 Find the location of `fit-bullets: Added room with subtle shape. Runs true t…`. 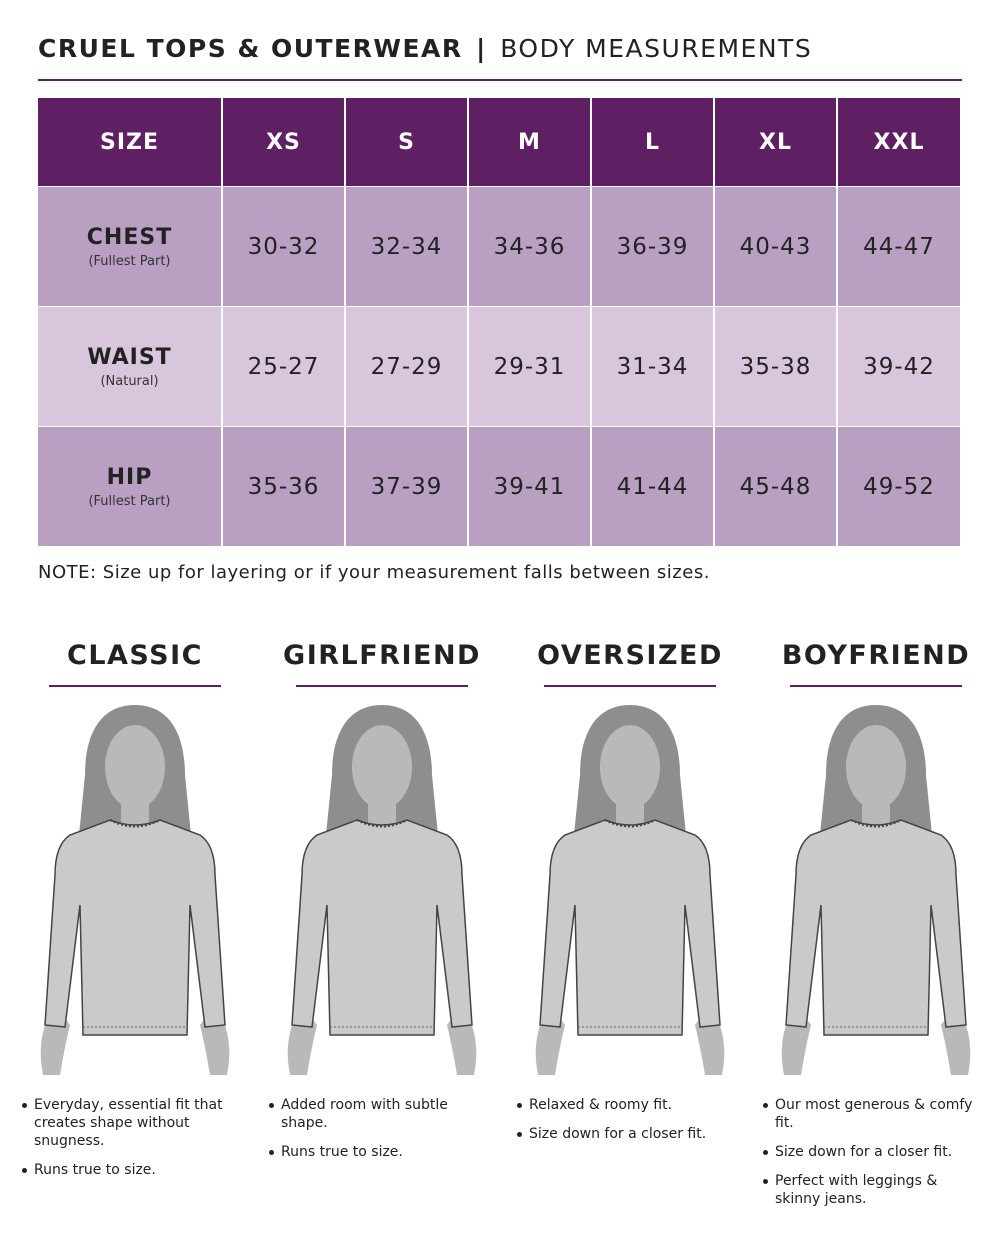

fit-bullets: Added room with subtle shape. Runs true t… is located at coordinates (377, 1134).